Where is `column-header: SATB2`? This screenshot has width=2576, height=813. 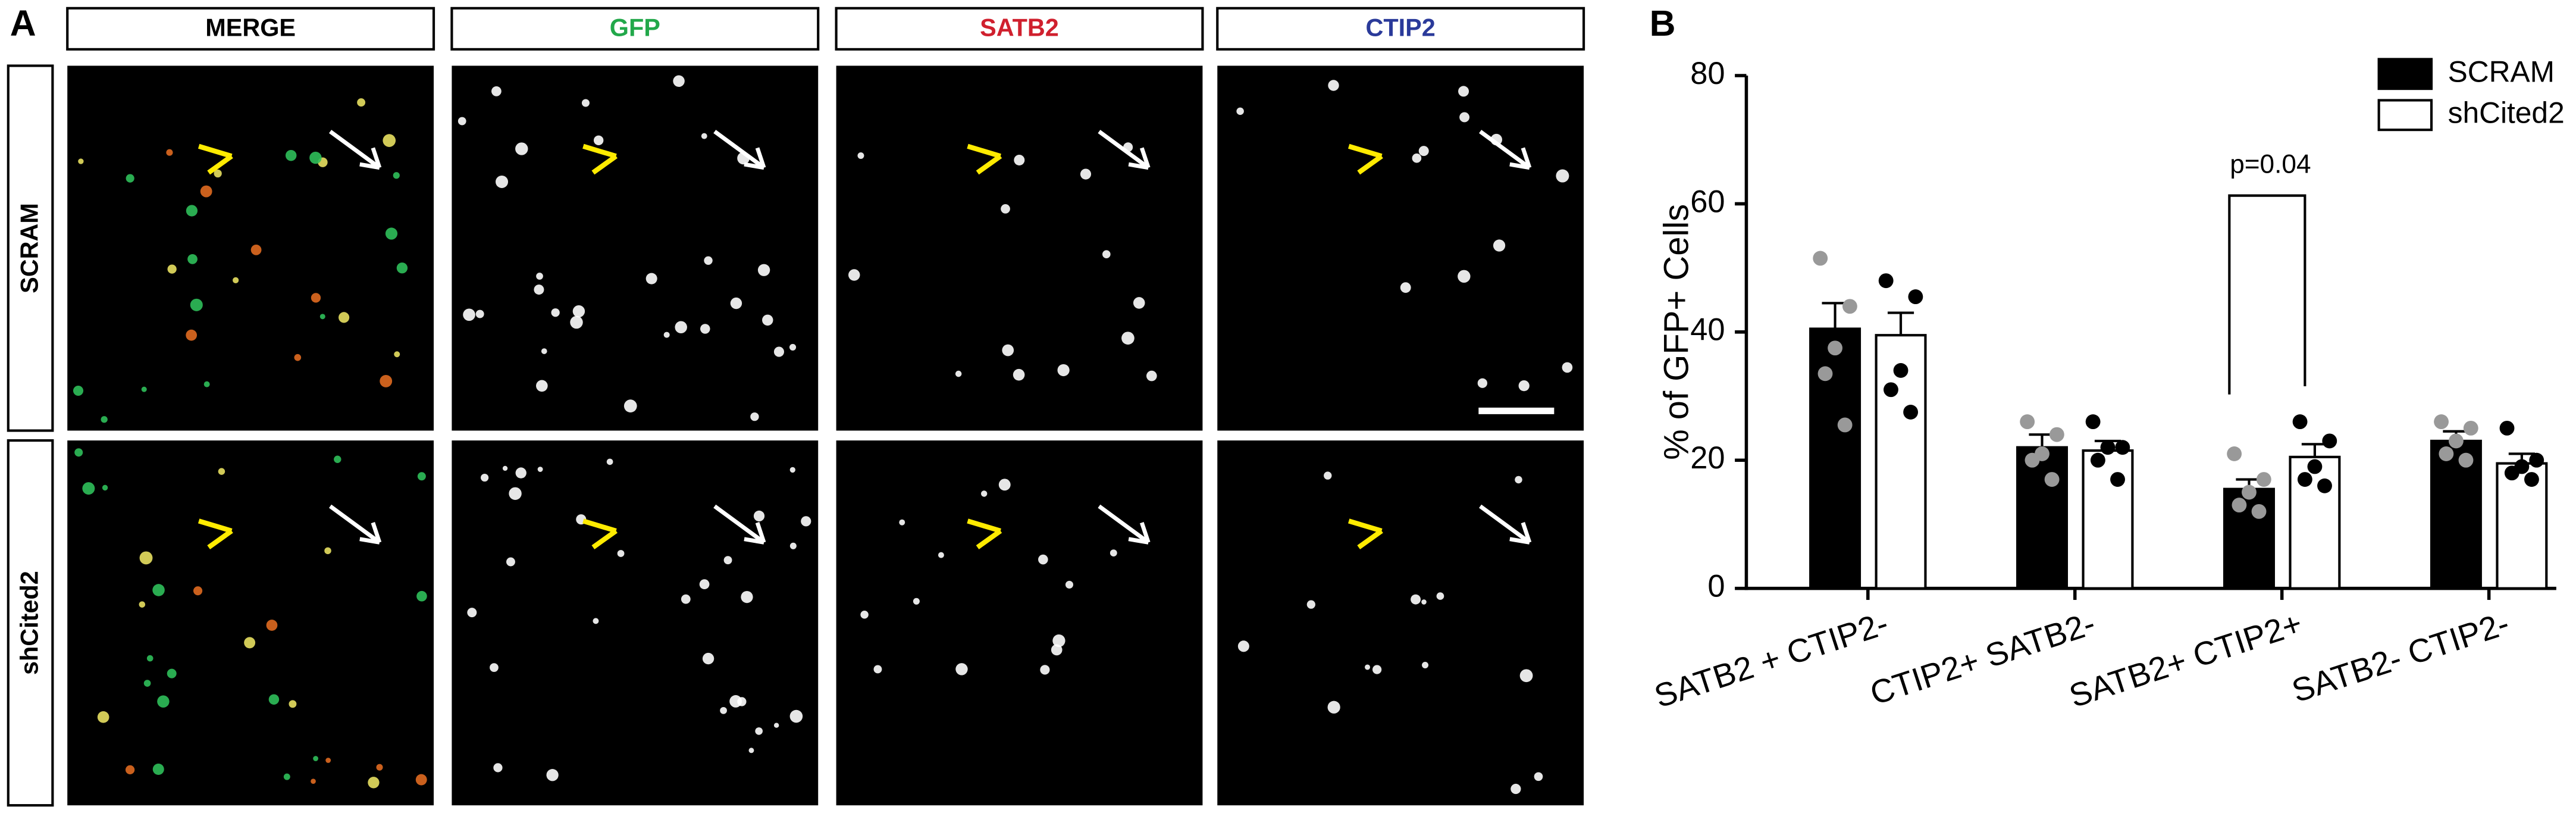
column-header: SATB2 is located at coordinates (1019, 28).